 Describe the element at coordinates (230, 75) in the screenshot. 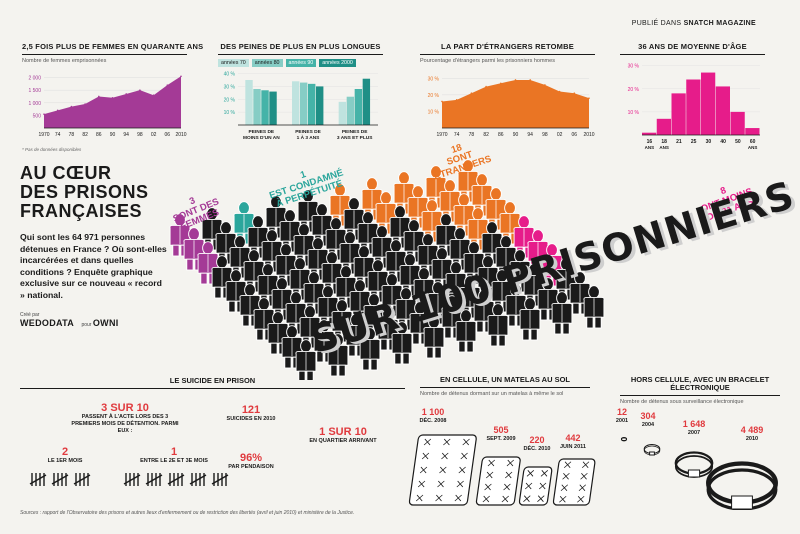

I see `y-tick-label: 40 %` at that location.